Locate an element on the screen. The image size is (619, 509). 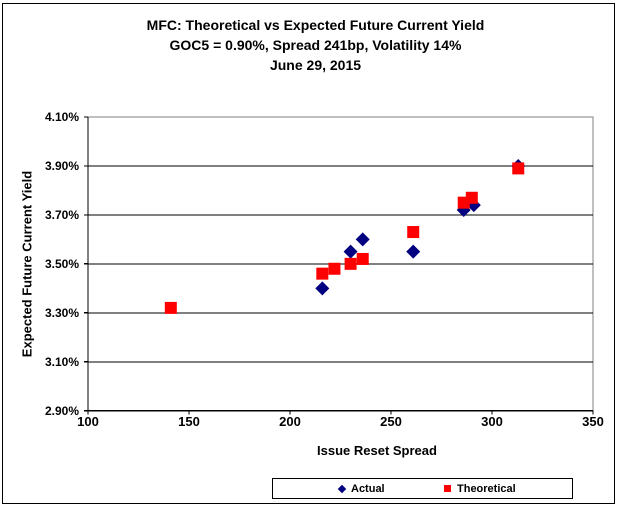
y-tick-label: 3.50% is located at coordinates (61, 263).